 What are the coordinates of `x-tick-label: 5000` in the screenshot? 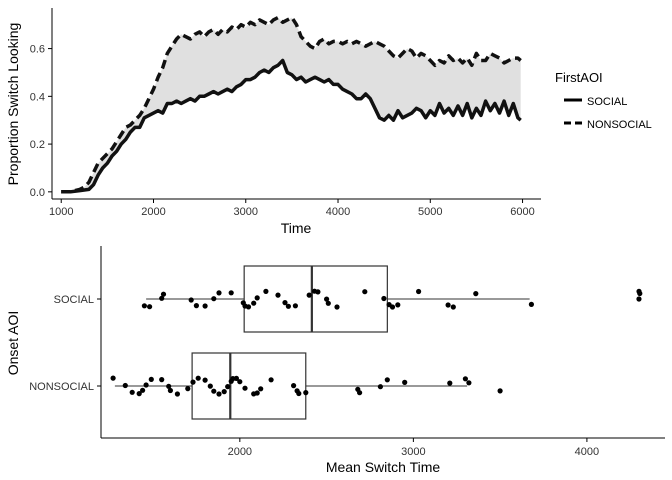 It's located at (430, 212).